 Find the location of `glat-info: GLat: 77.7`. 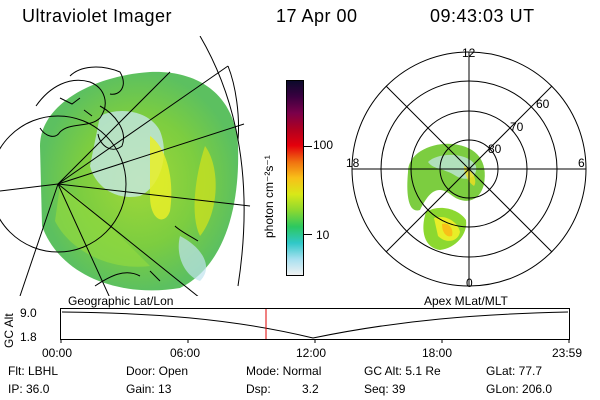

glat-info: GLat: 77.7 is located at coordinates (514, 371).